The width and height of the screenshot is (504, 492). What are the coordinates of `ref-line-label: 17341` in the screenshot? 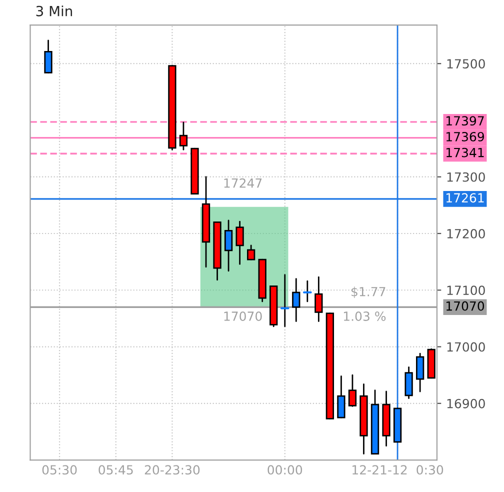 It's located at (465, 153).